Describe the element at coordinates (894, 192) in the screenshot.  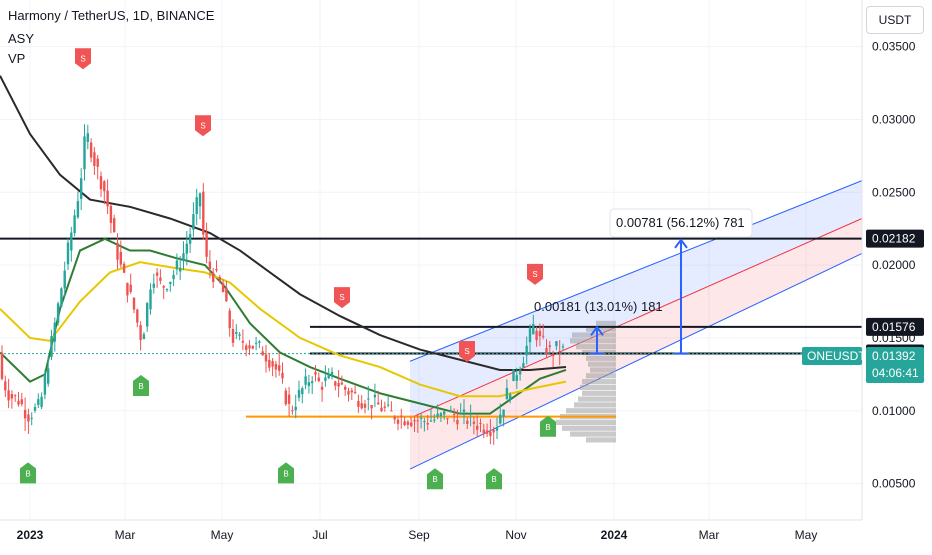
I see `y-tick-label: 0.02500` at that location.